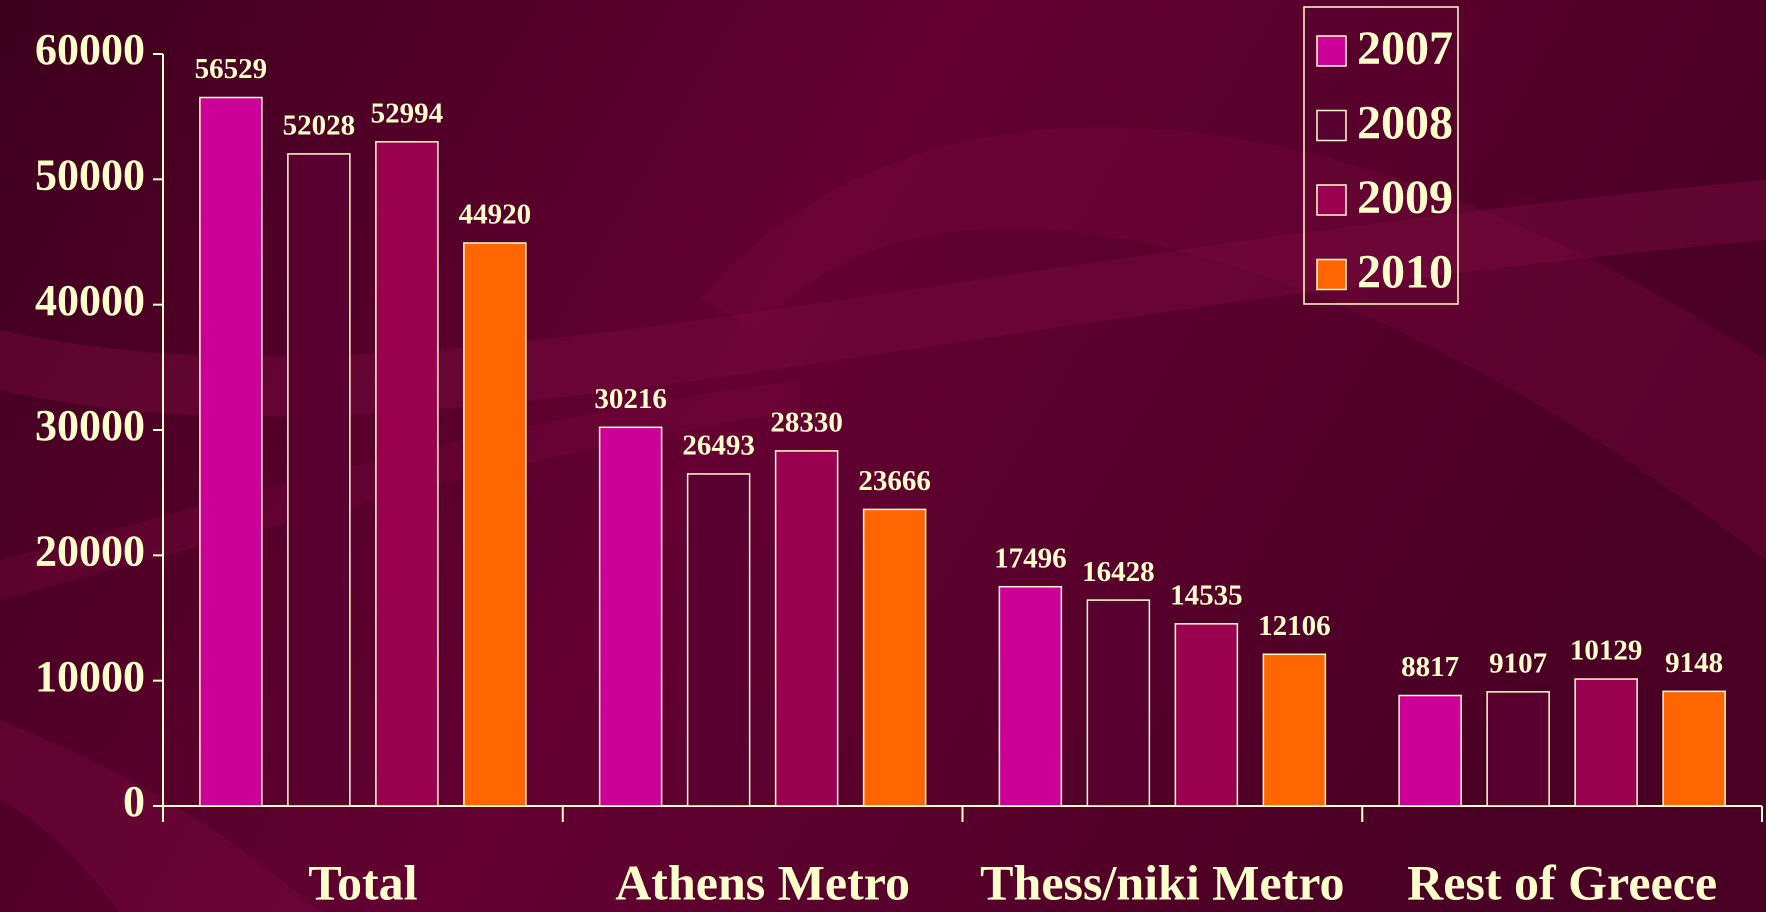  I want to click on value-label: 17496, so click(1030, 558).